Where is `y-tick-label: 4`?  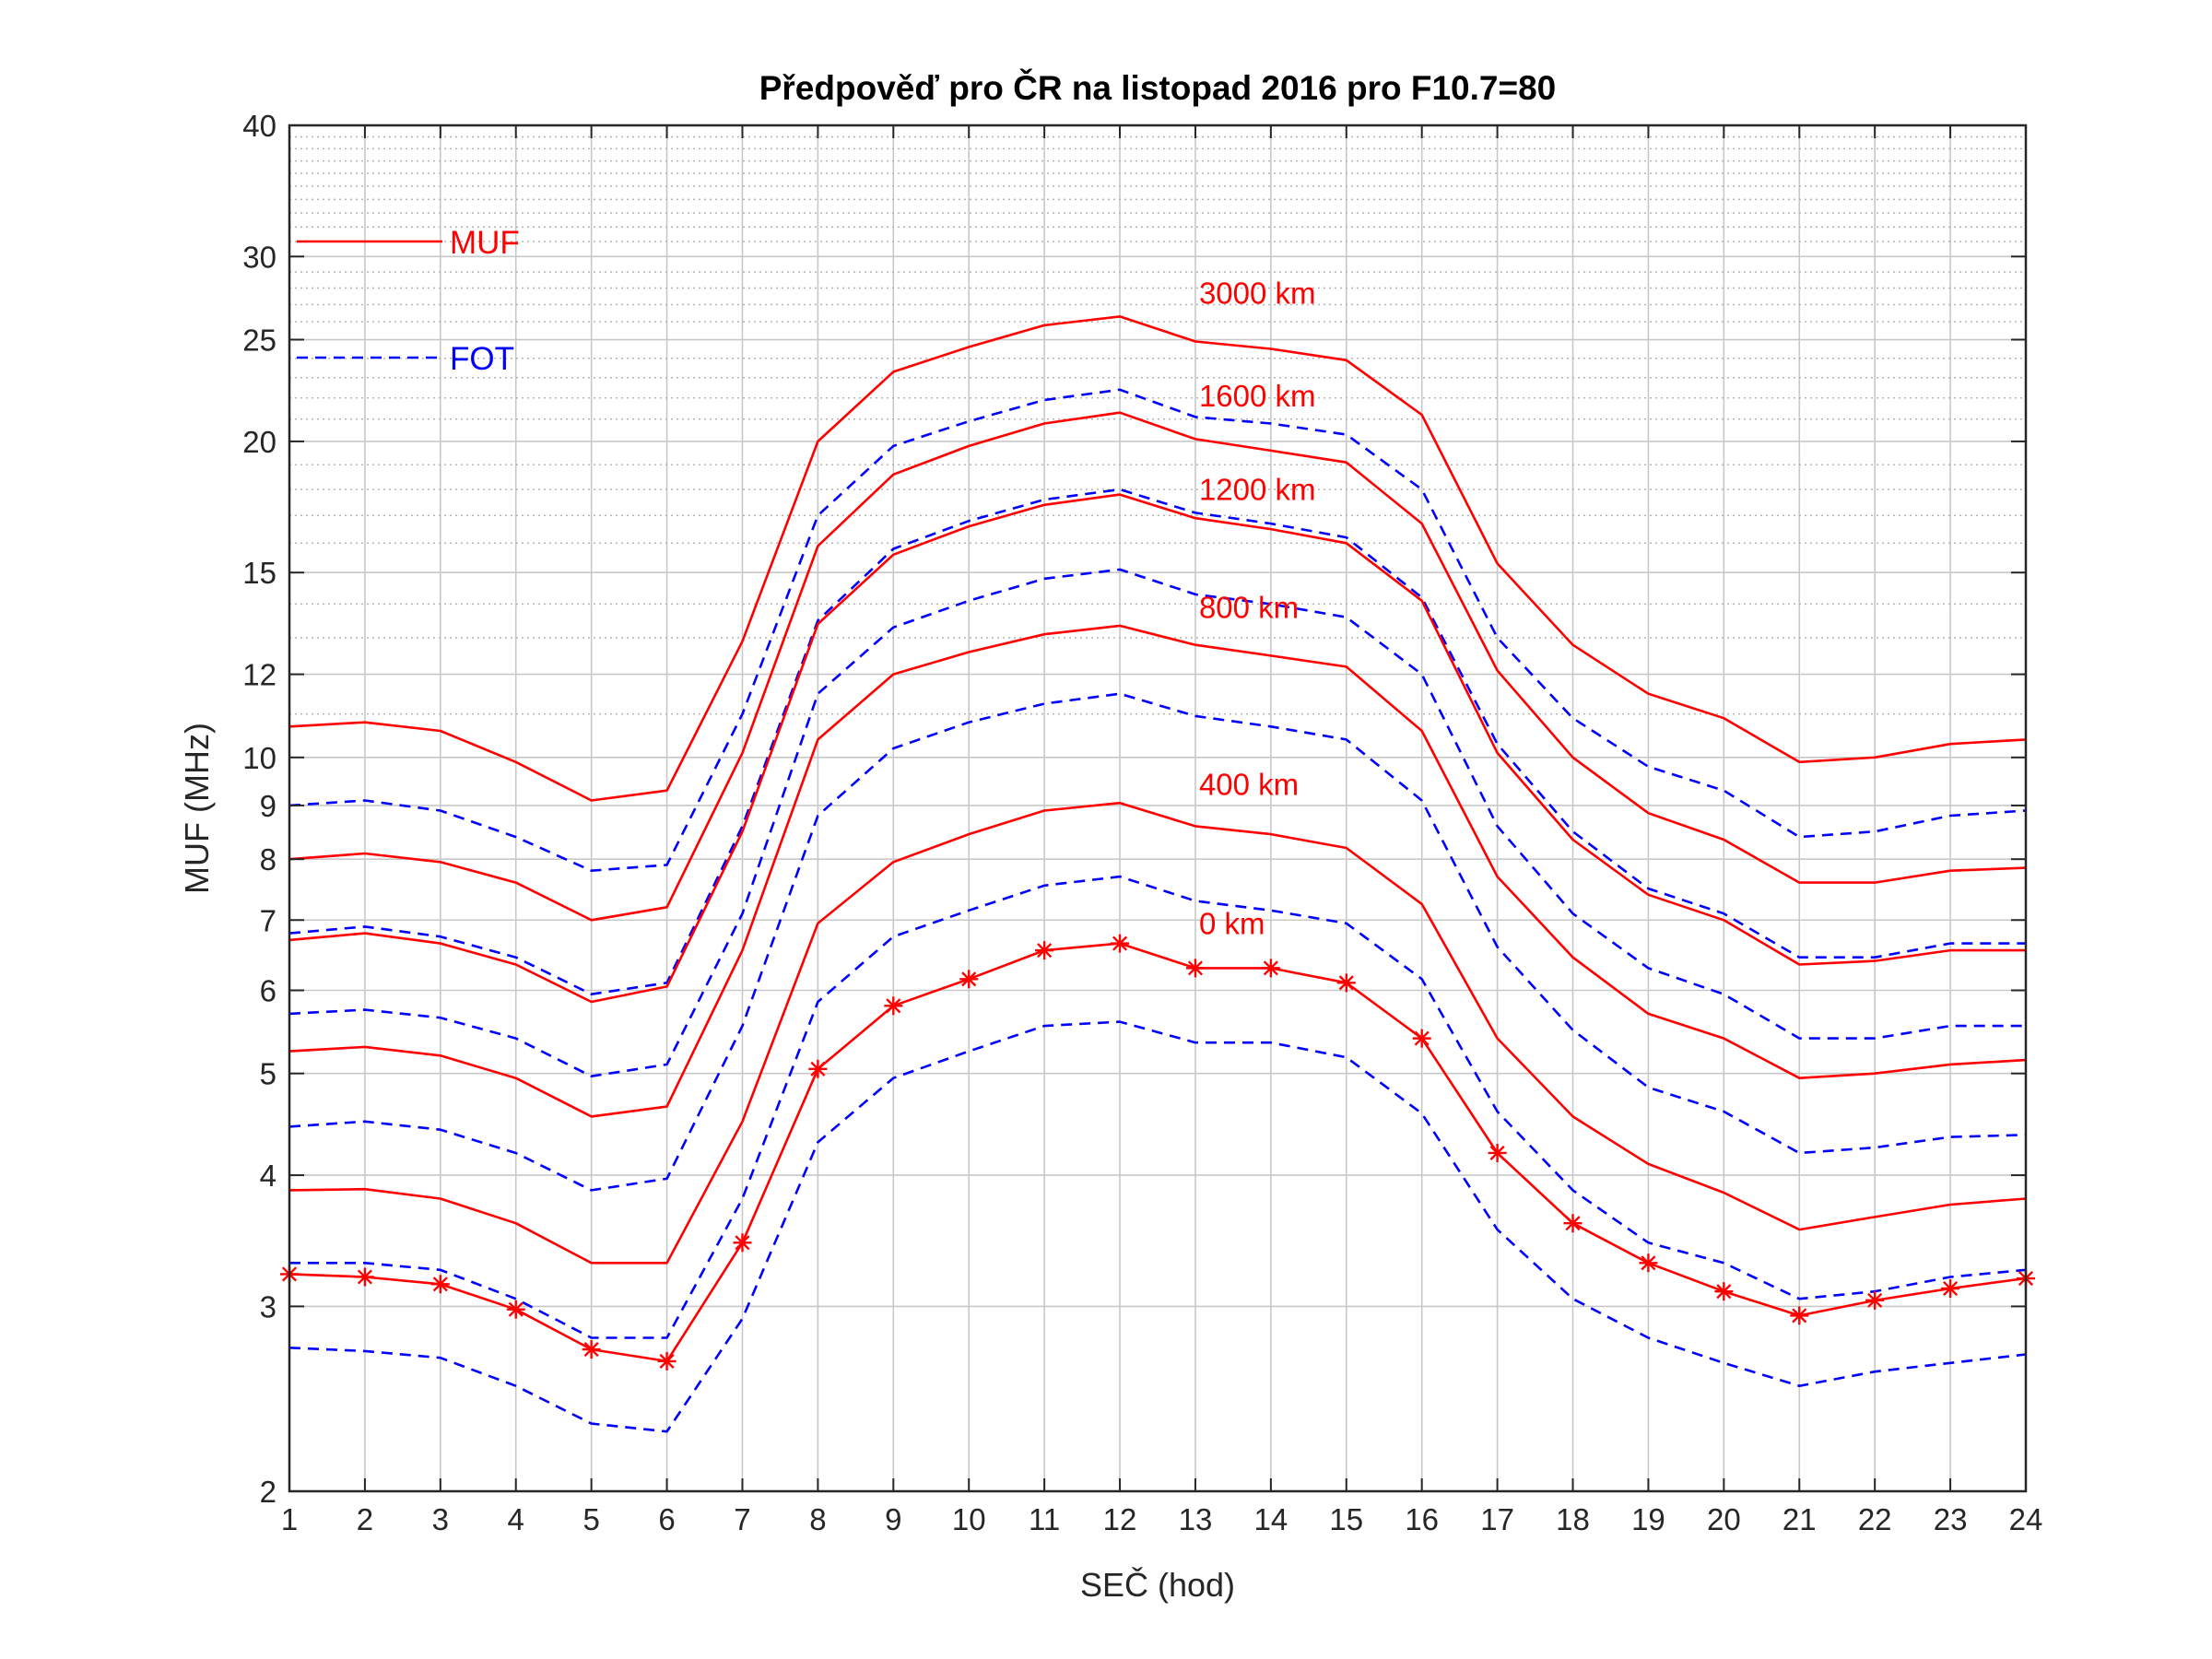 y-tick-label: 4 is located at coordinates (268, 1176).